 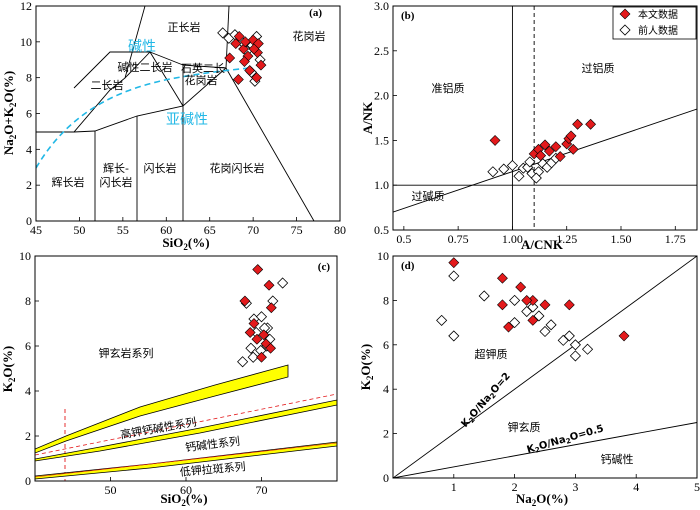 What do you see at coordinates (381, 6) in the screenshot?
I see `y-tick-label: 3.0` at bounding box center [381, 6].